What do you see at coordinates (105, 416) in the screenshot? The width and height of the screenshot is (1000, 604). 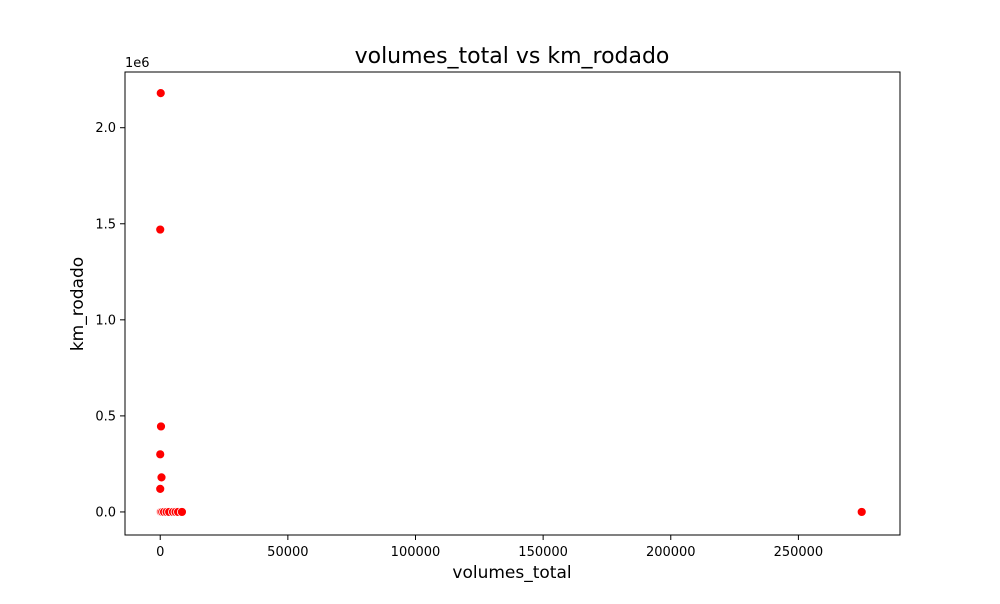 I see `y-tick-label: 0.5` at bounding box center [105, 416].